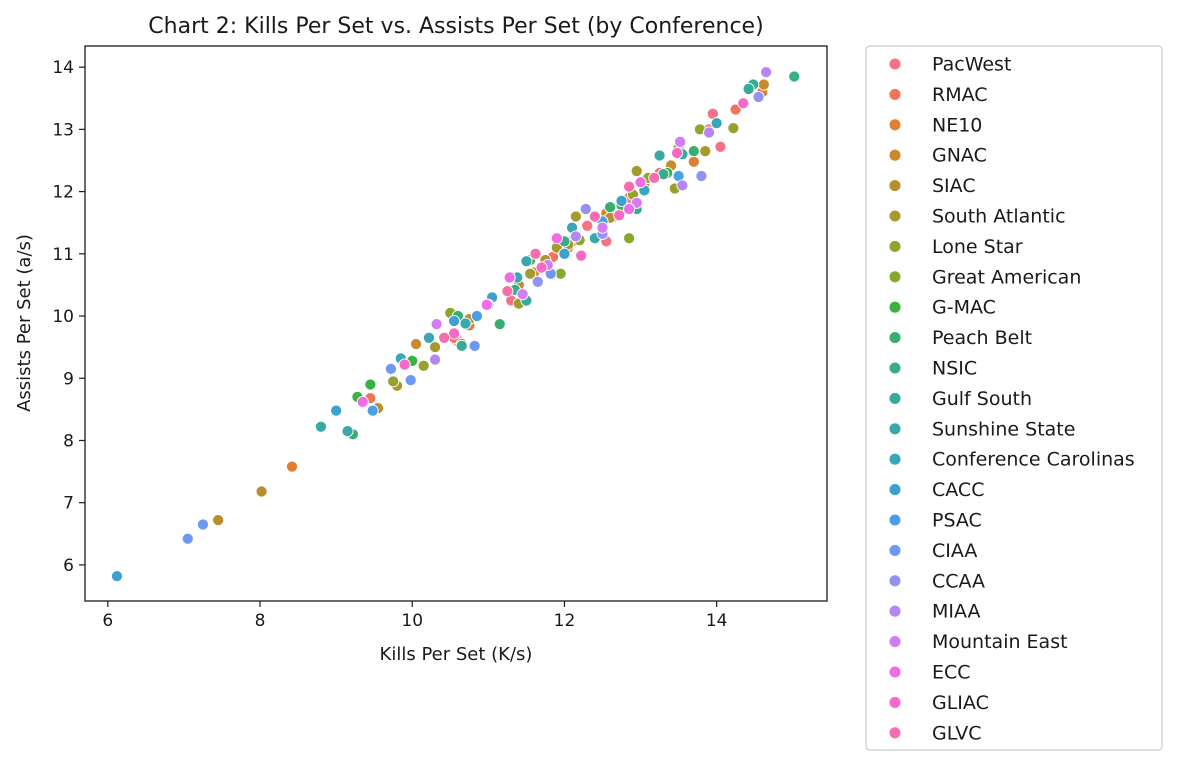 The width and height of the screenshot is (1177, 767). What do you see at coordinates (960, 95) in the screenshot?
I see `legend-entry-label: RMAC` at bounding box center [960, 95].